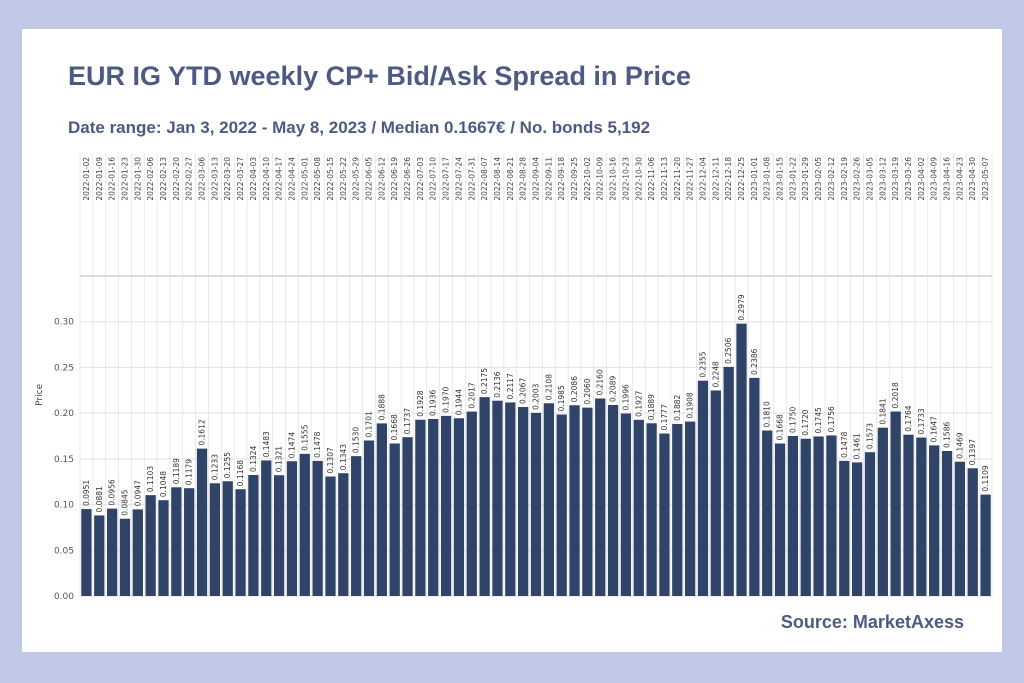 The width and height of the screenshot is (1024, 683). Describe the element at coordinates (112, 179) in the screenshot. I see `x-tick-label: 2022-01-16` at that location.